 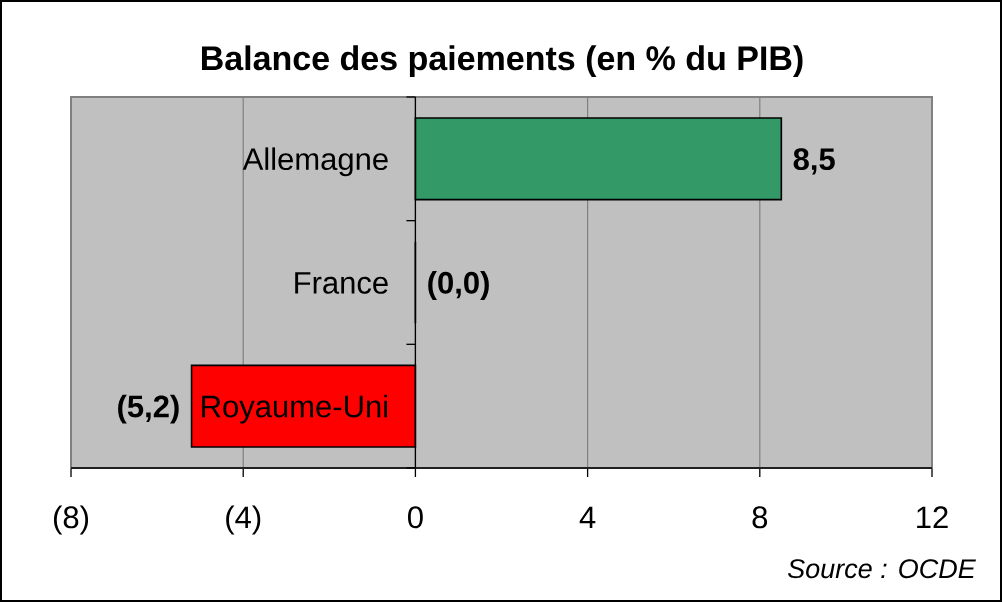 I want to click on data-label: (0,0), so click(x=458, y=285).